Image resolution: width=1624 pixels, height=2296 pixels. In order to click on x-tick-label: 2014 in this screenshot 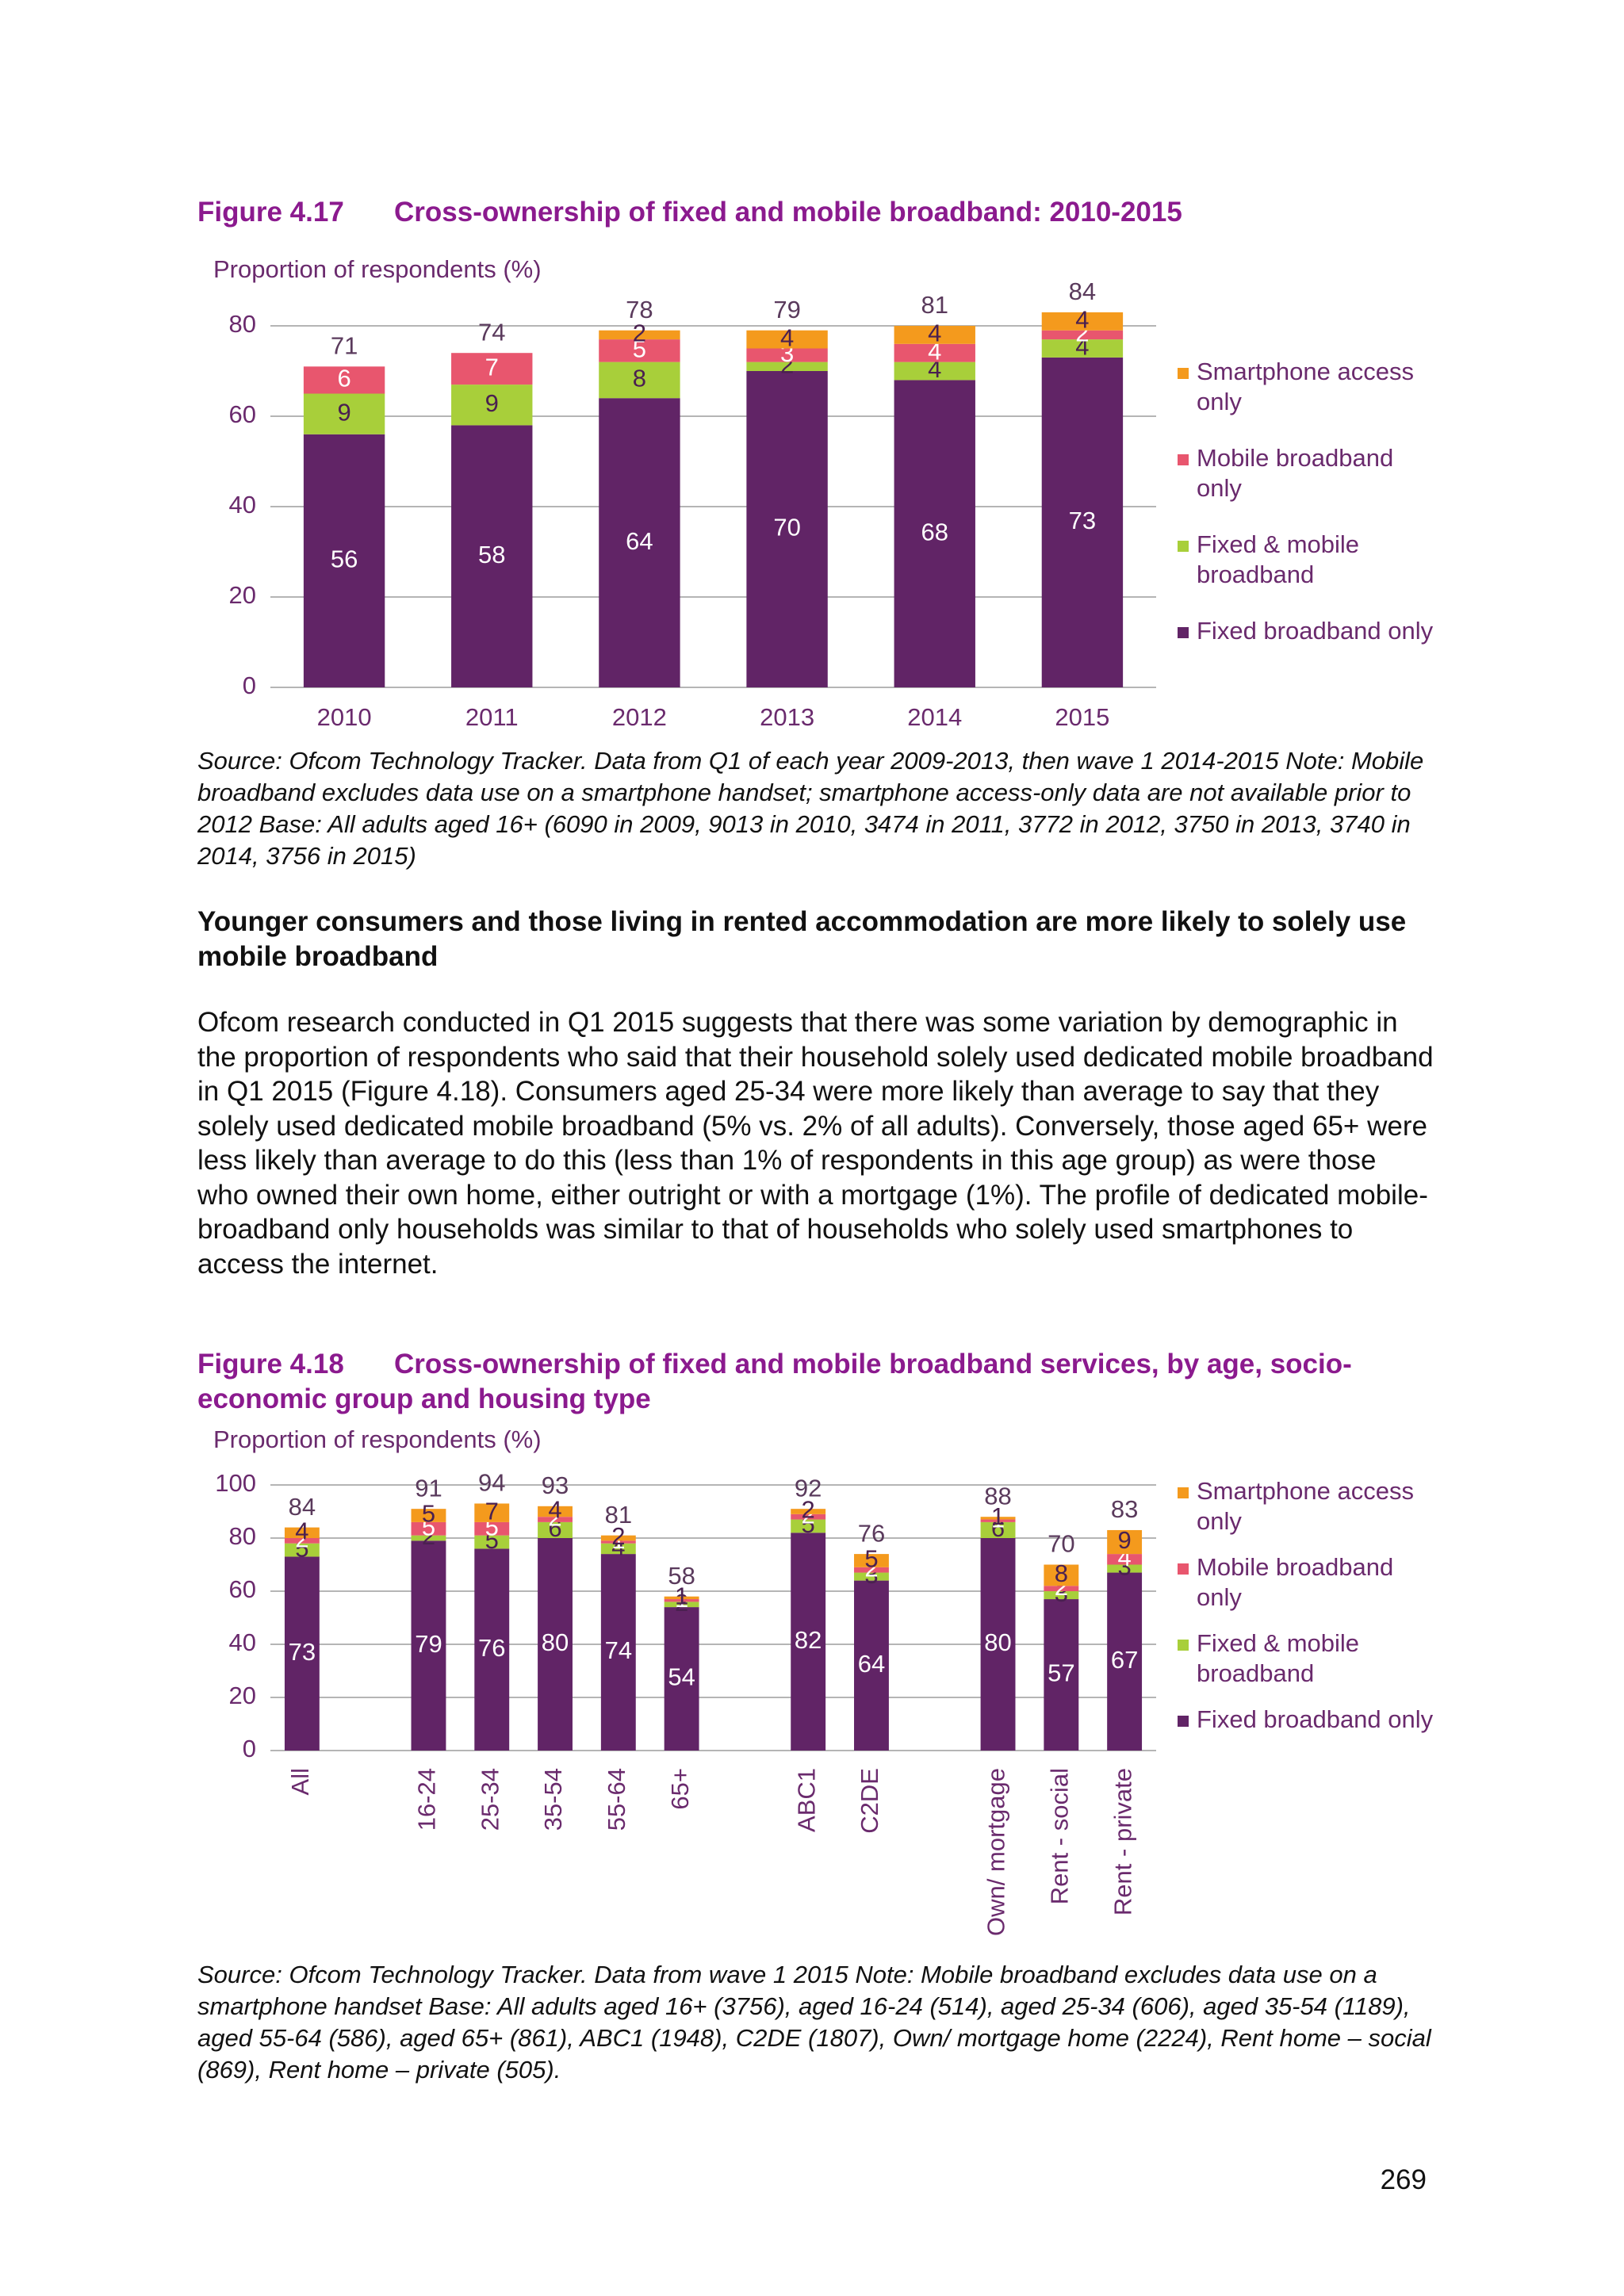, I will do `click(935, 717)`.